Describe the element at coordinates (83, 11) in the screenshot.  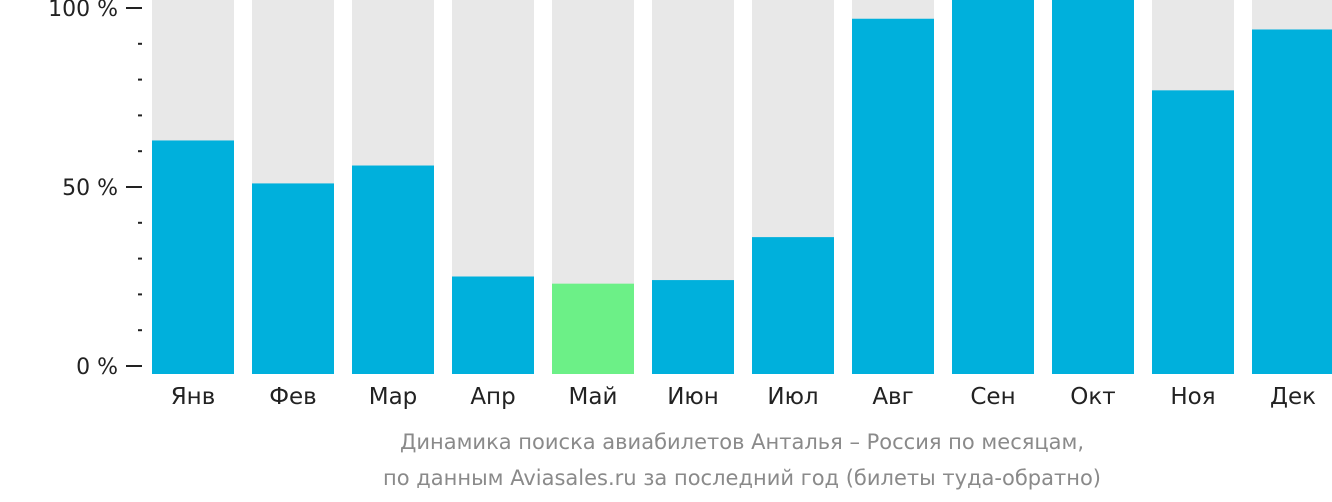
I see `y-tick-label: 100 %` at that location.